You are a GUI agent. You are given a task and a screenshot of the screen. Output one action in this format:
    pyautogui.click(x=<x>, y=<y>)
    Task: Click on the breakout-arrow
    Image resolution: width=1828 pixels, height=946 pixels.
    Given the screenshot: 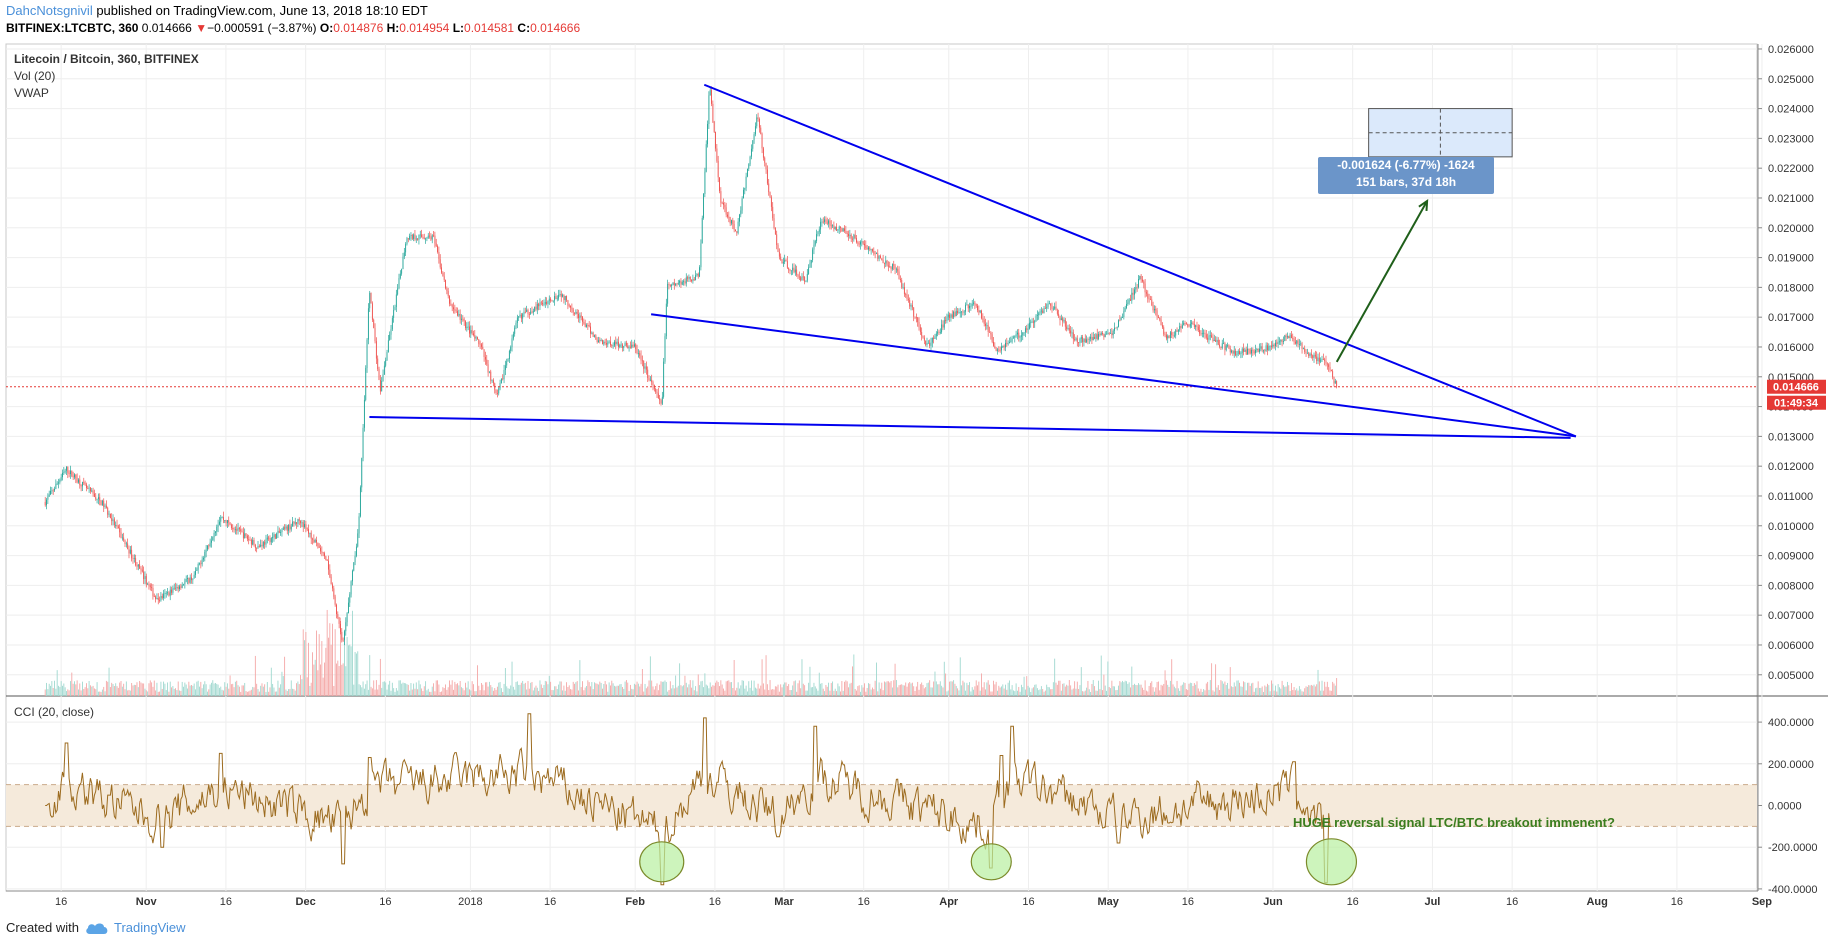 What is the action you would take?
    pyautogui.click(x=1381, y=281)
    